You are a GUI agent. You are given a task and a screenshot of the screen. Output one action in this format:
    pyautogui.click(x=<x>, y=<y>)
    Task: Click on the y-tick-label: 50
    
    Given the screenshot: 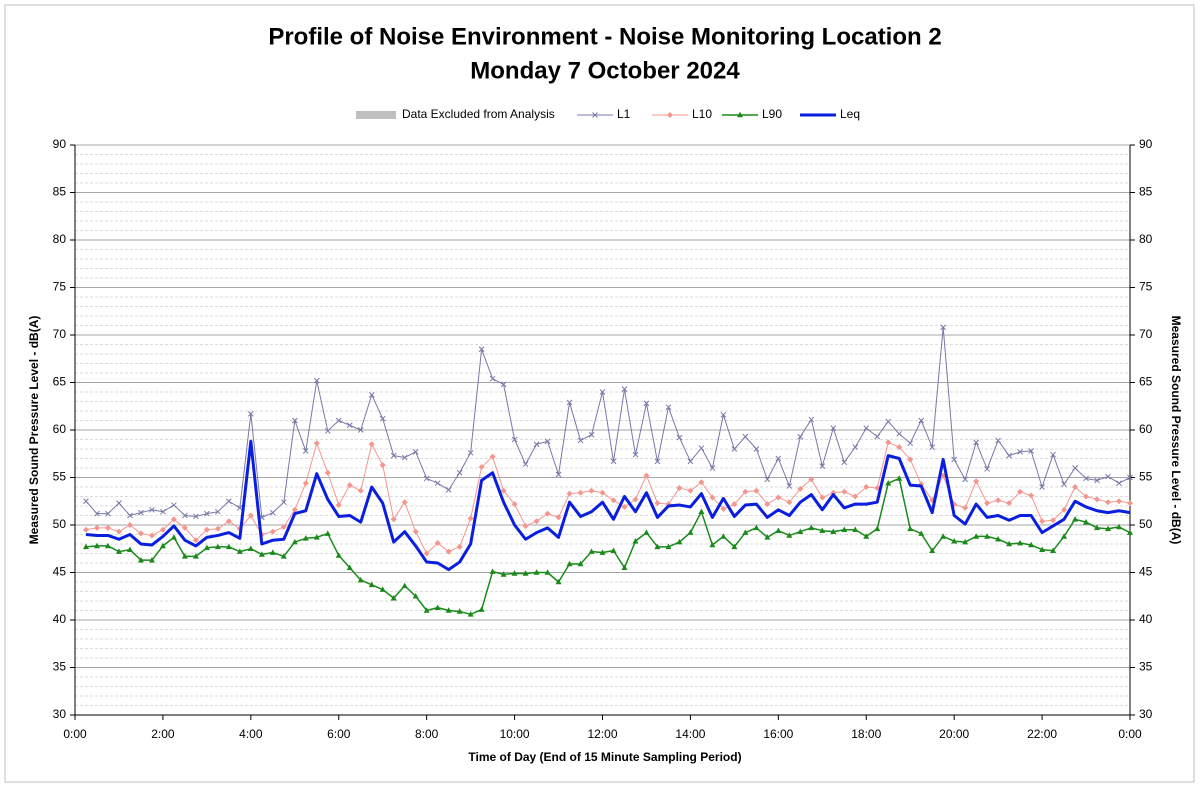 What is the action you would take?
    pyautogui.click(x=60, y=524)
    